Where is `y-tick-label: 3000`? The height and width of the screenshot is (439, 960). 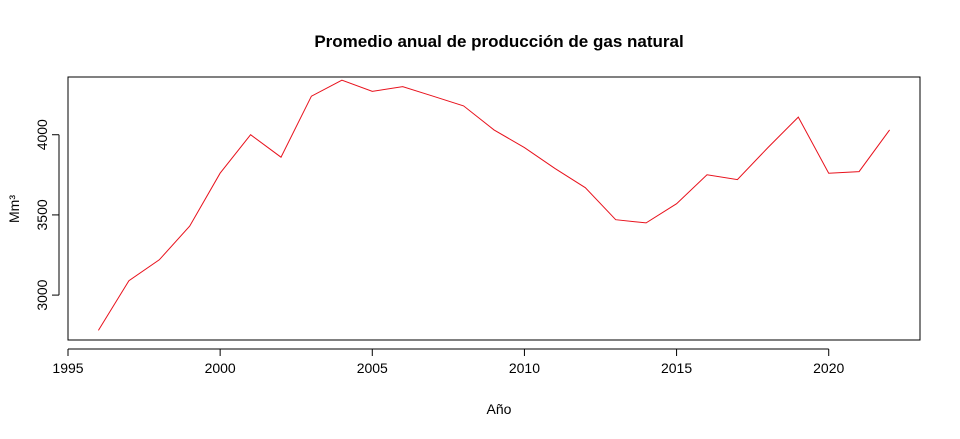
y-tick-label: 3000 is located at coordinates (42, 294).